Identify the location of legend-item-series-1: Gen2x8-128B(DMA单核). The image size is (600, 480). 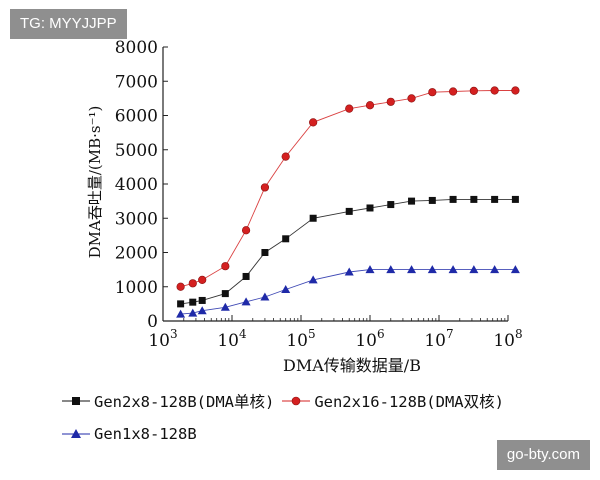
(168, 401).